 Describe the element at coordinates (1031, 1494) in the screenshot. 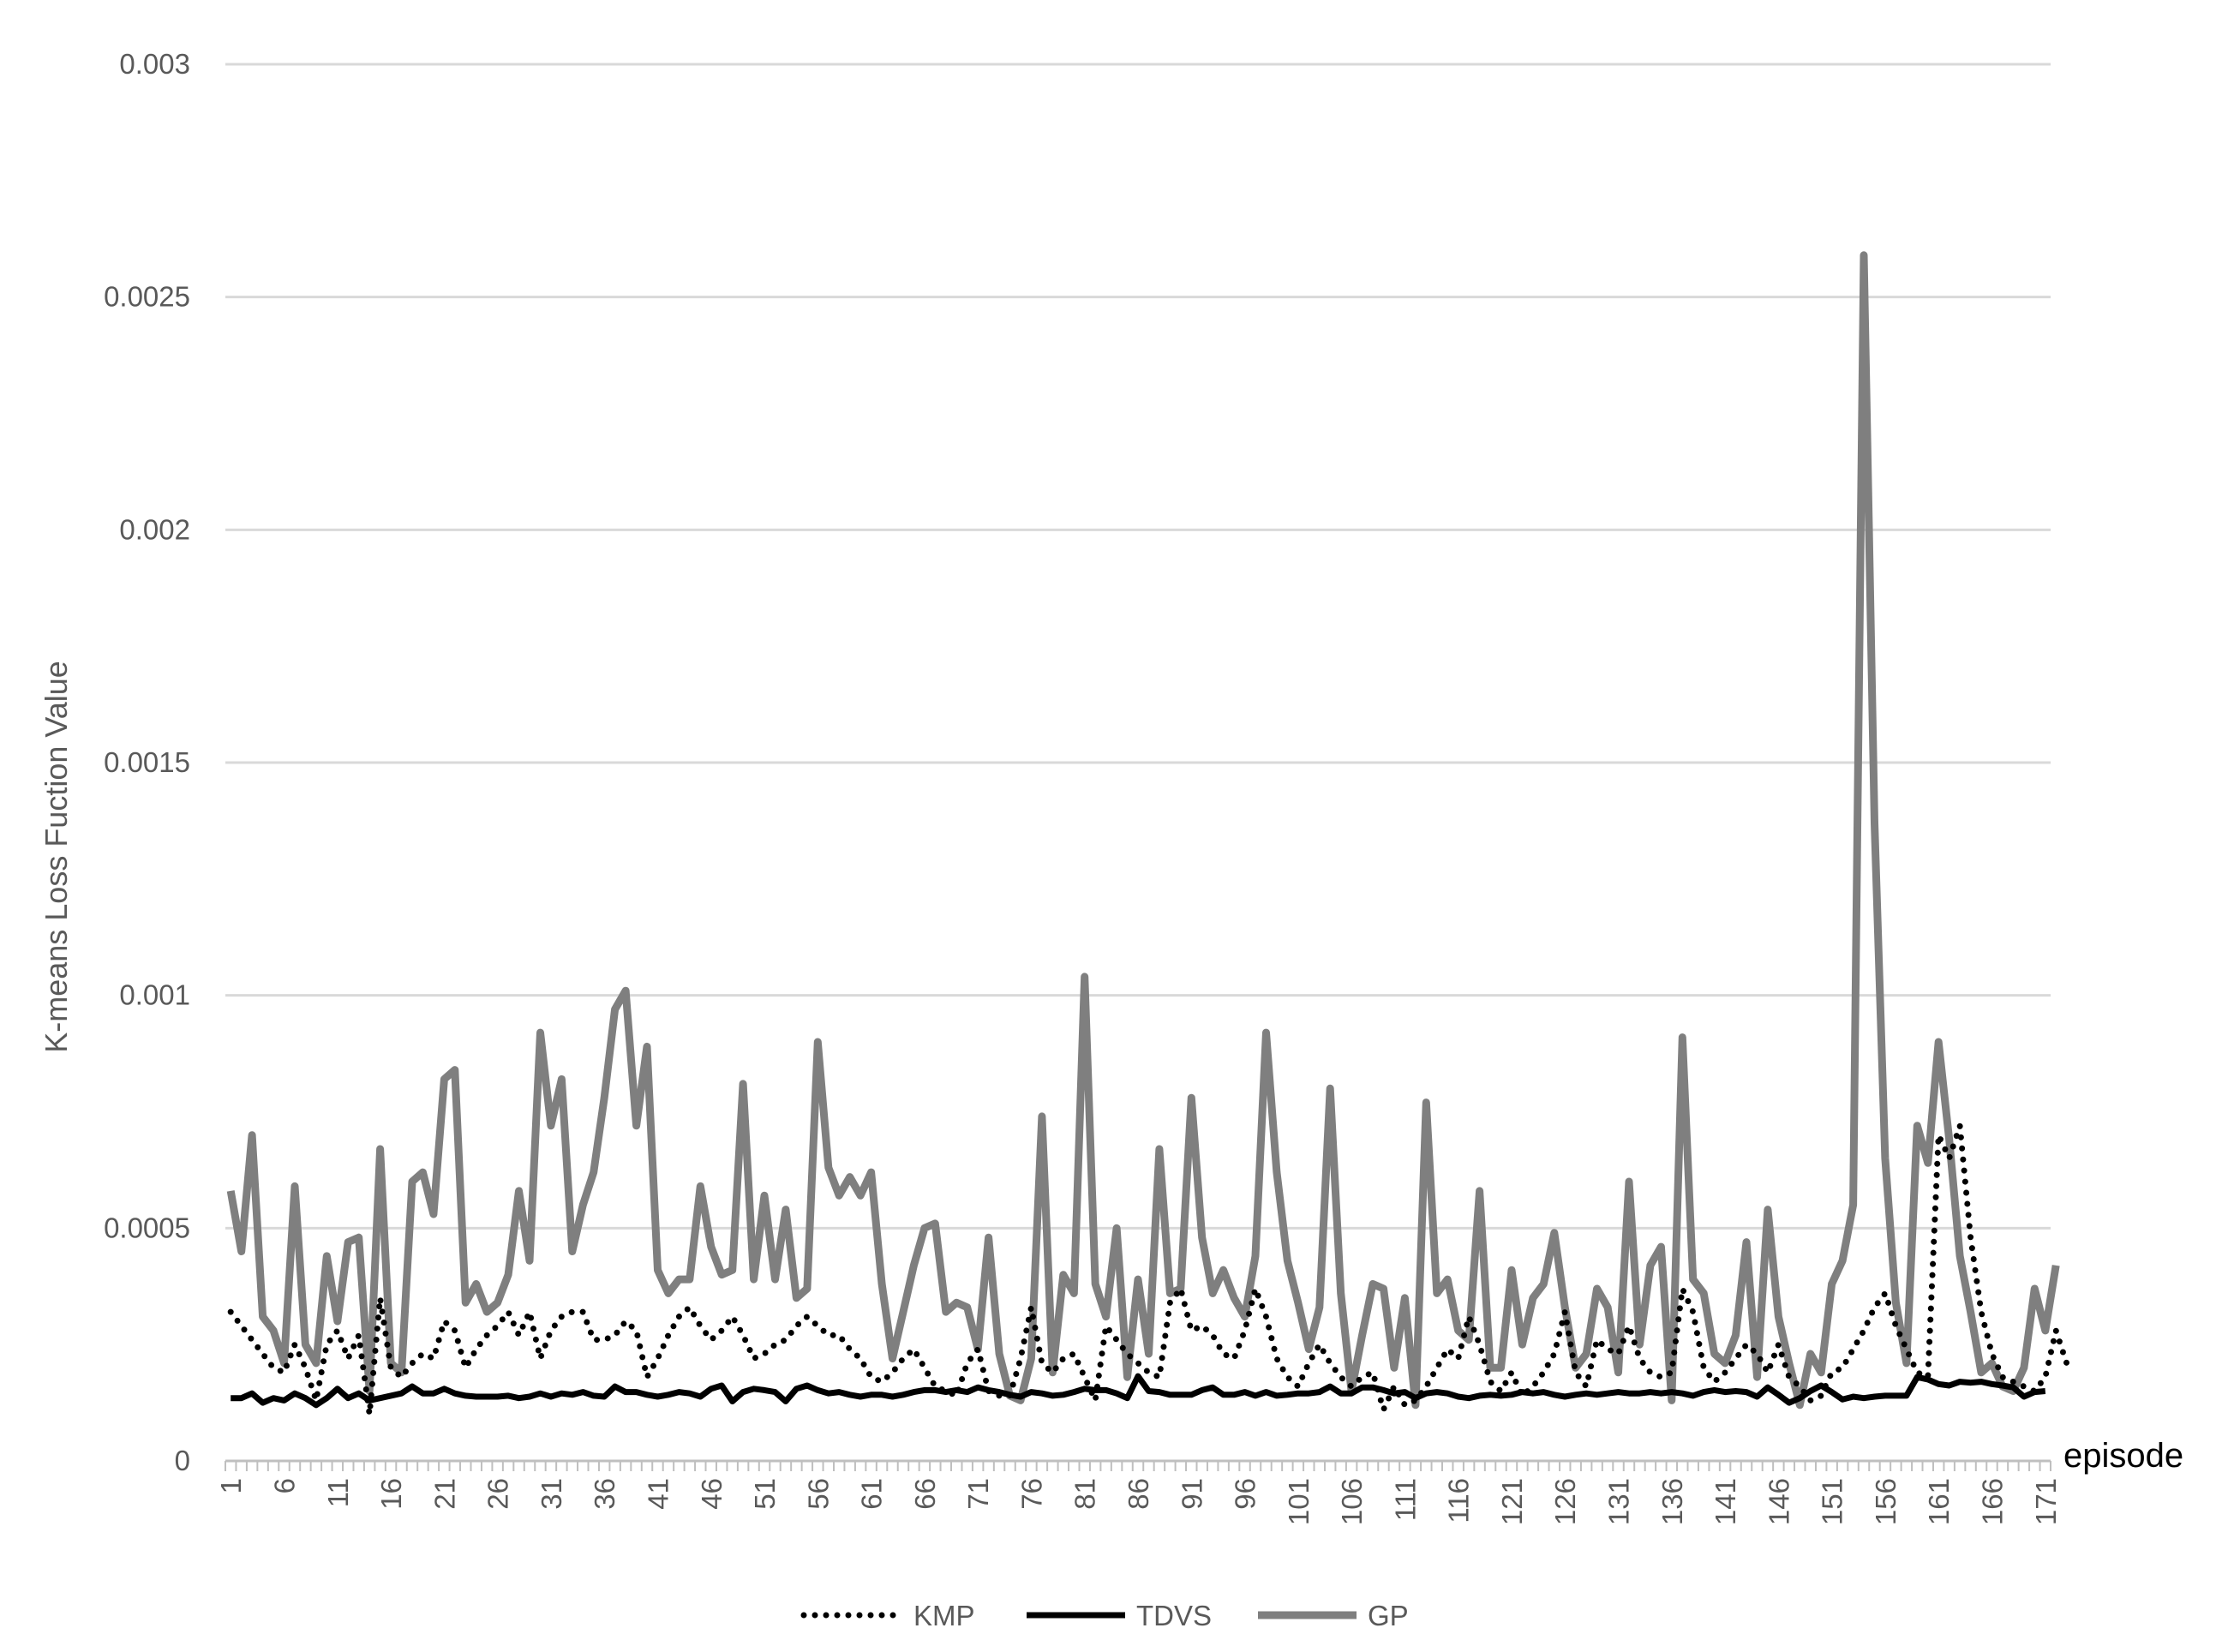

I see `x-tick-label: 76` at that location.